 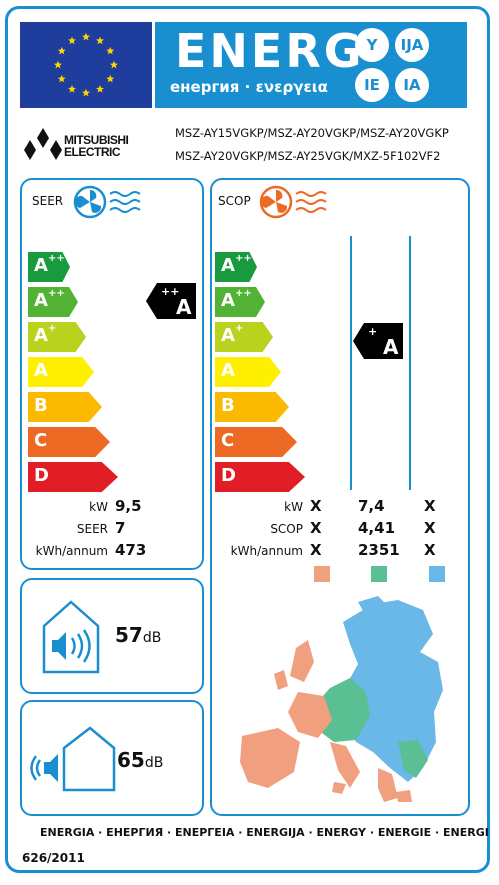 I want to click on scop-class-bar: A++, so click(x=240, y=302).